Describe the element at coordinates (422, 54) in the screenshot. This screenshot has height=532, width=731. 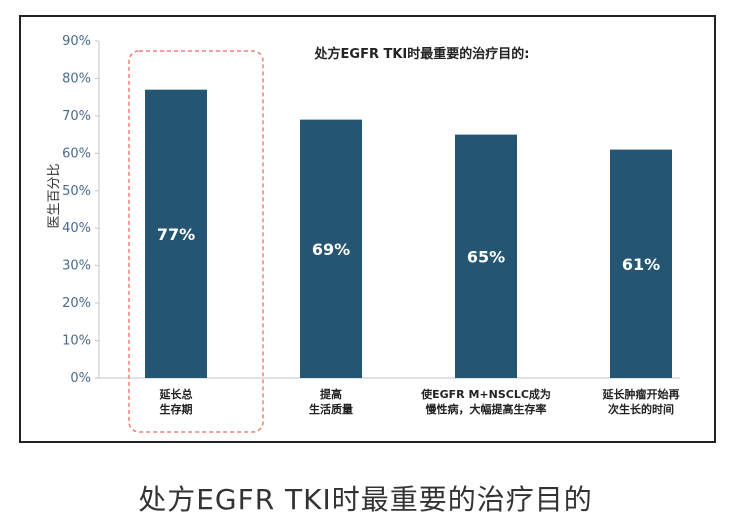
I see `chart-title: 处方EGFR TKI时最重要的治疗目的:` at that location.